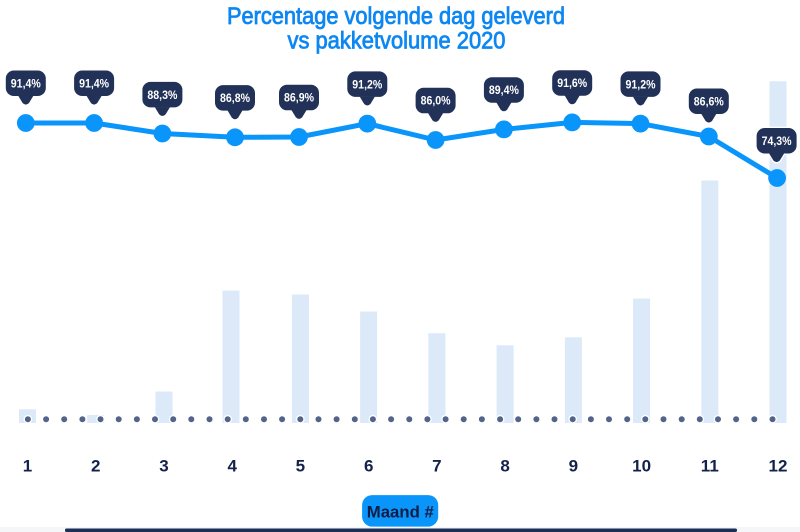 Image resolution: width=800 pixels, height=532 pixels. Describe the element at coordinates (163, 466) in the screenshot. I see `svg-text: 3` at that location.